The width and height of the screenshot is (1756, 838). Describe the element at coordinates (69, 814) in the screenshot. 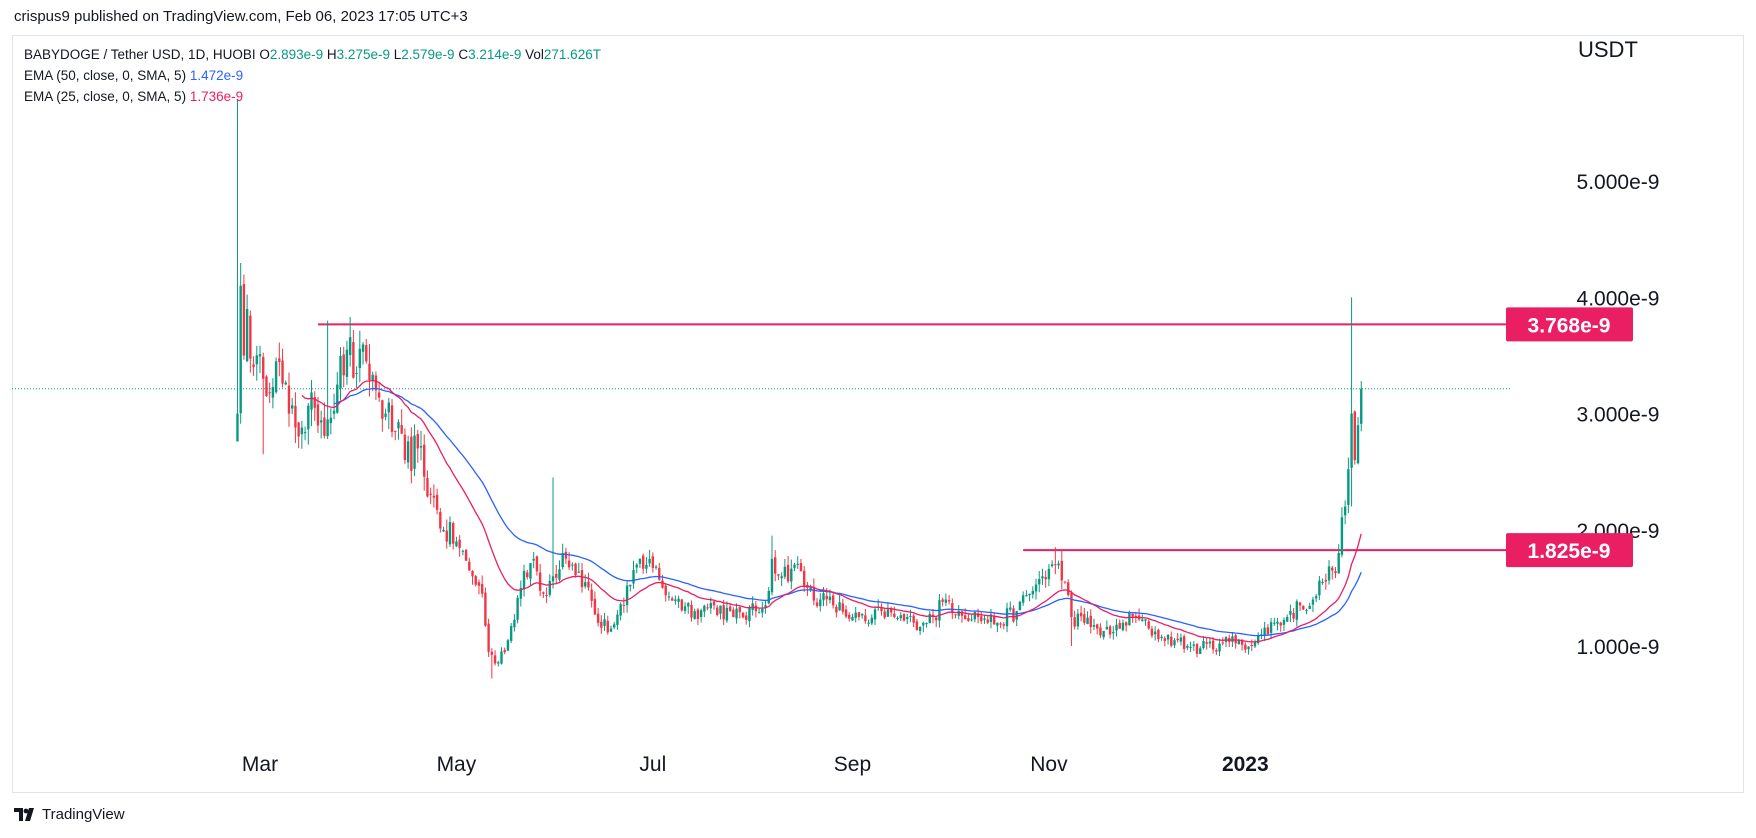

I see `tradingview-logo: TradingView` at that location.